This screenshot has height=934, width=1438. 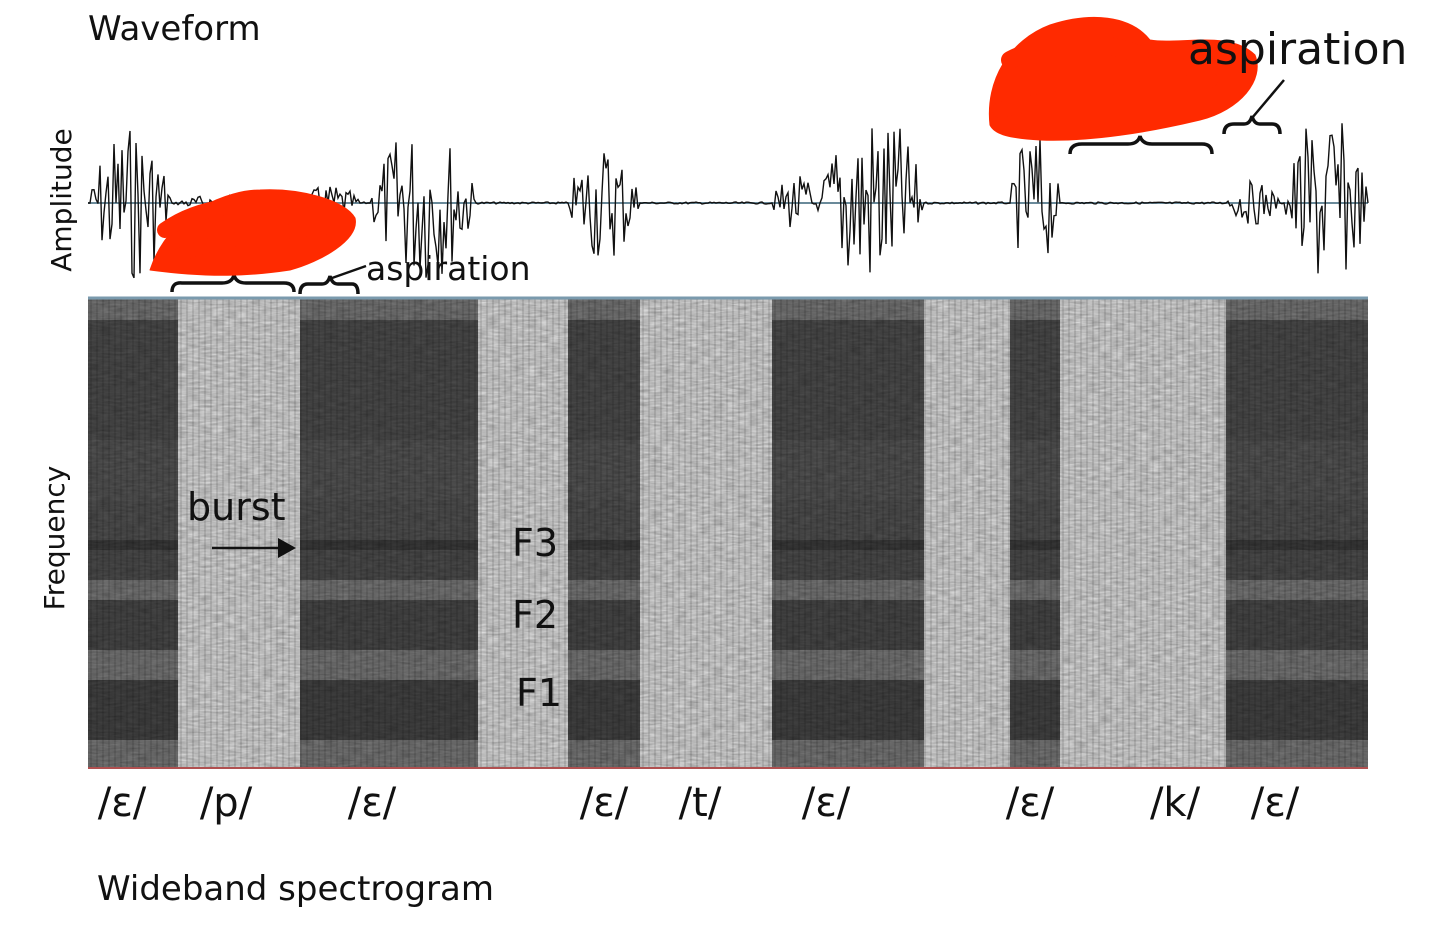 I want to click on burst-arrow, so click(x=254, y=548).